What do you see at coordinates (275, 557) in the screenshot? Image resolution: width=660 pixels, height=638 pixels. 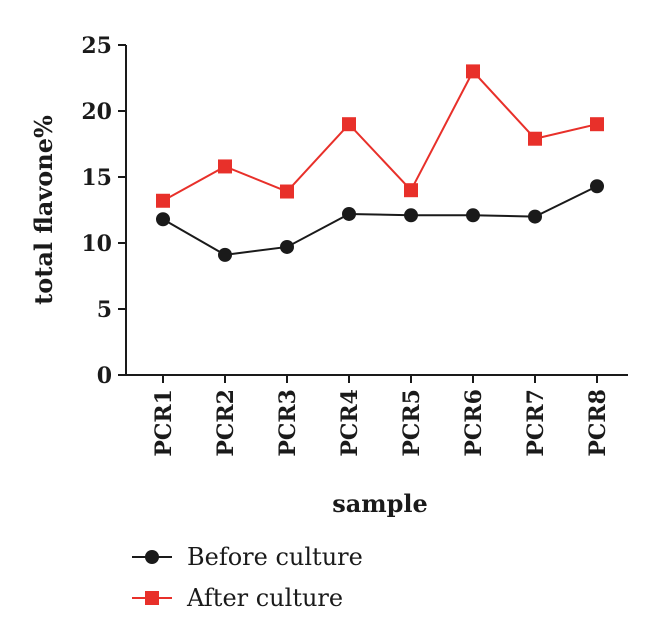 I see `legend-label: Before culture` at bounding box center [275, 557].